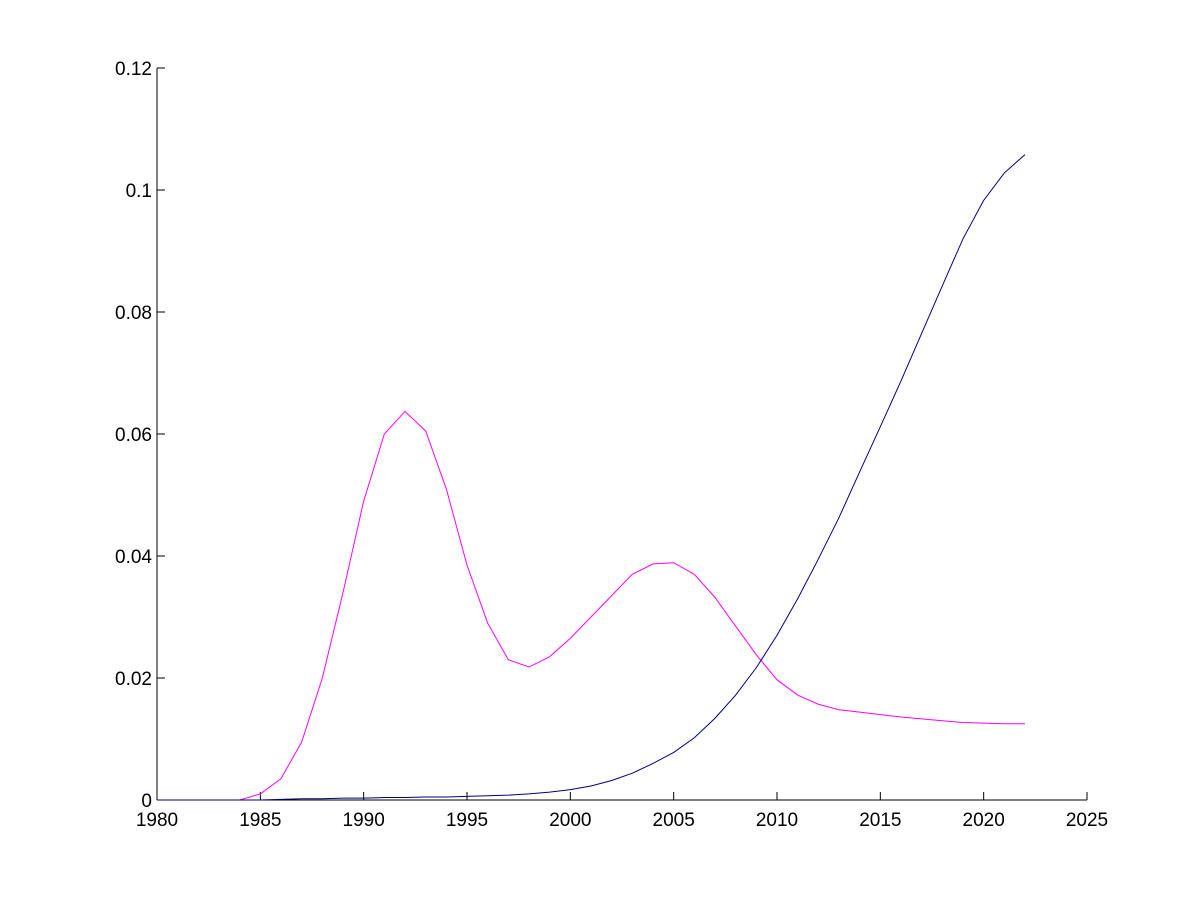 The width and height of the screenshot is (1200, 900). What do you see at coordinates (133, 557) in the screenshot?
I see `y-tick-label: 0.04` at bounding box center [133, 557].